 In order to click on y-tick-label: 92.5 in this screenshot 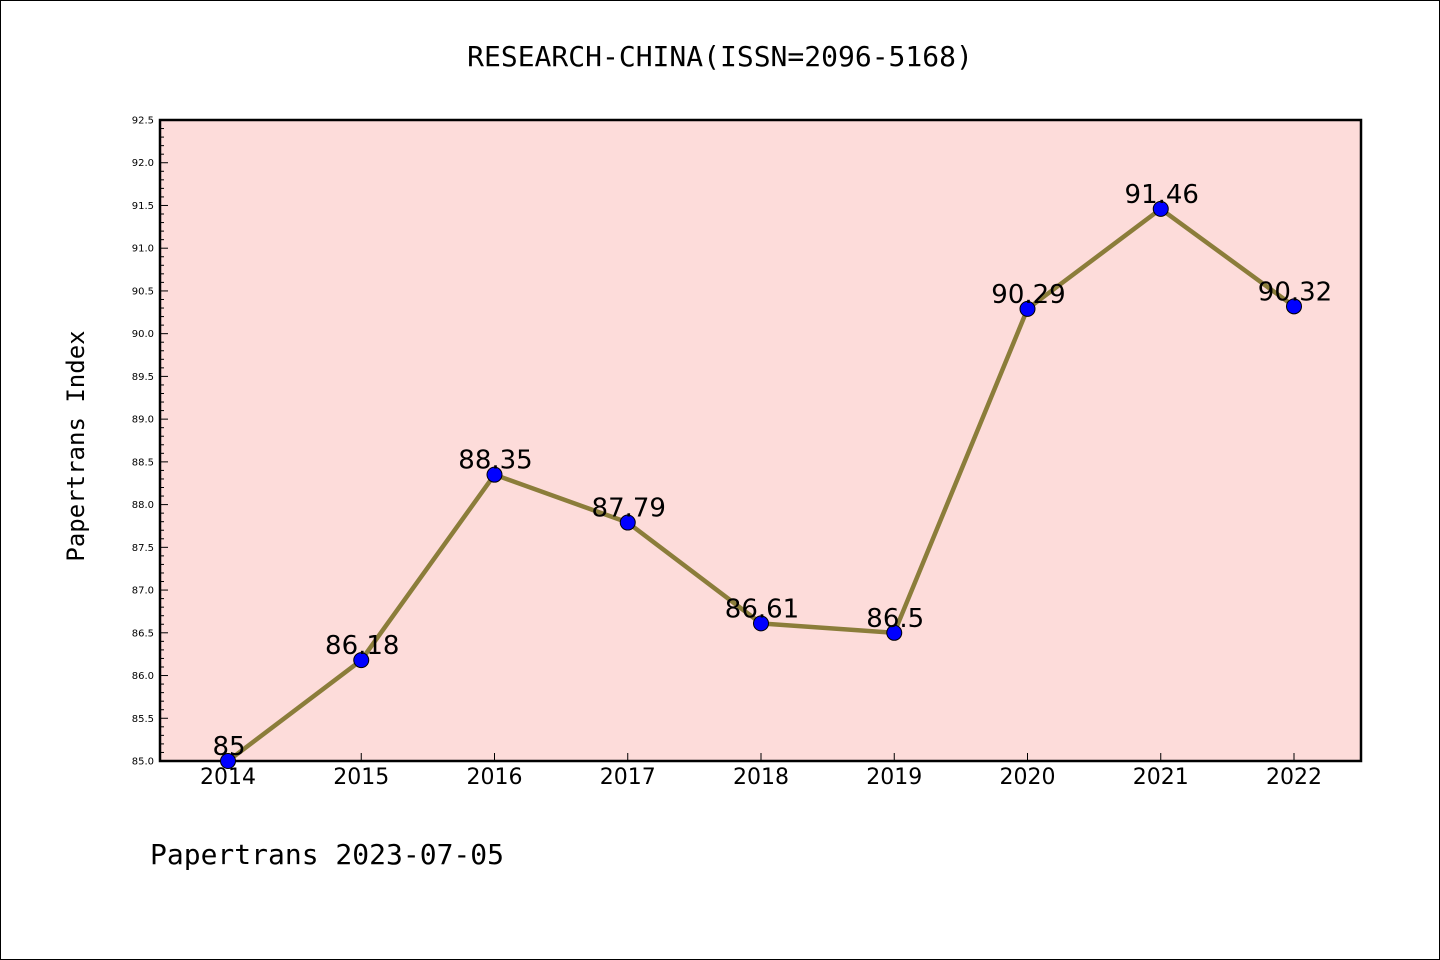, I will do `click(143, 121)`.